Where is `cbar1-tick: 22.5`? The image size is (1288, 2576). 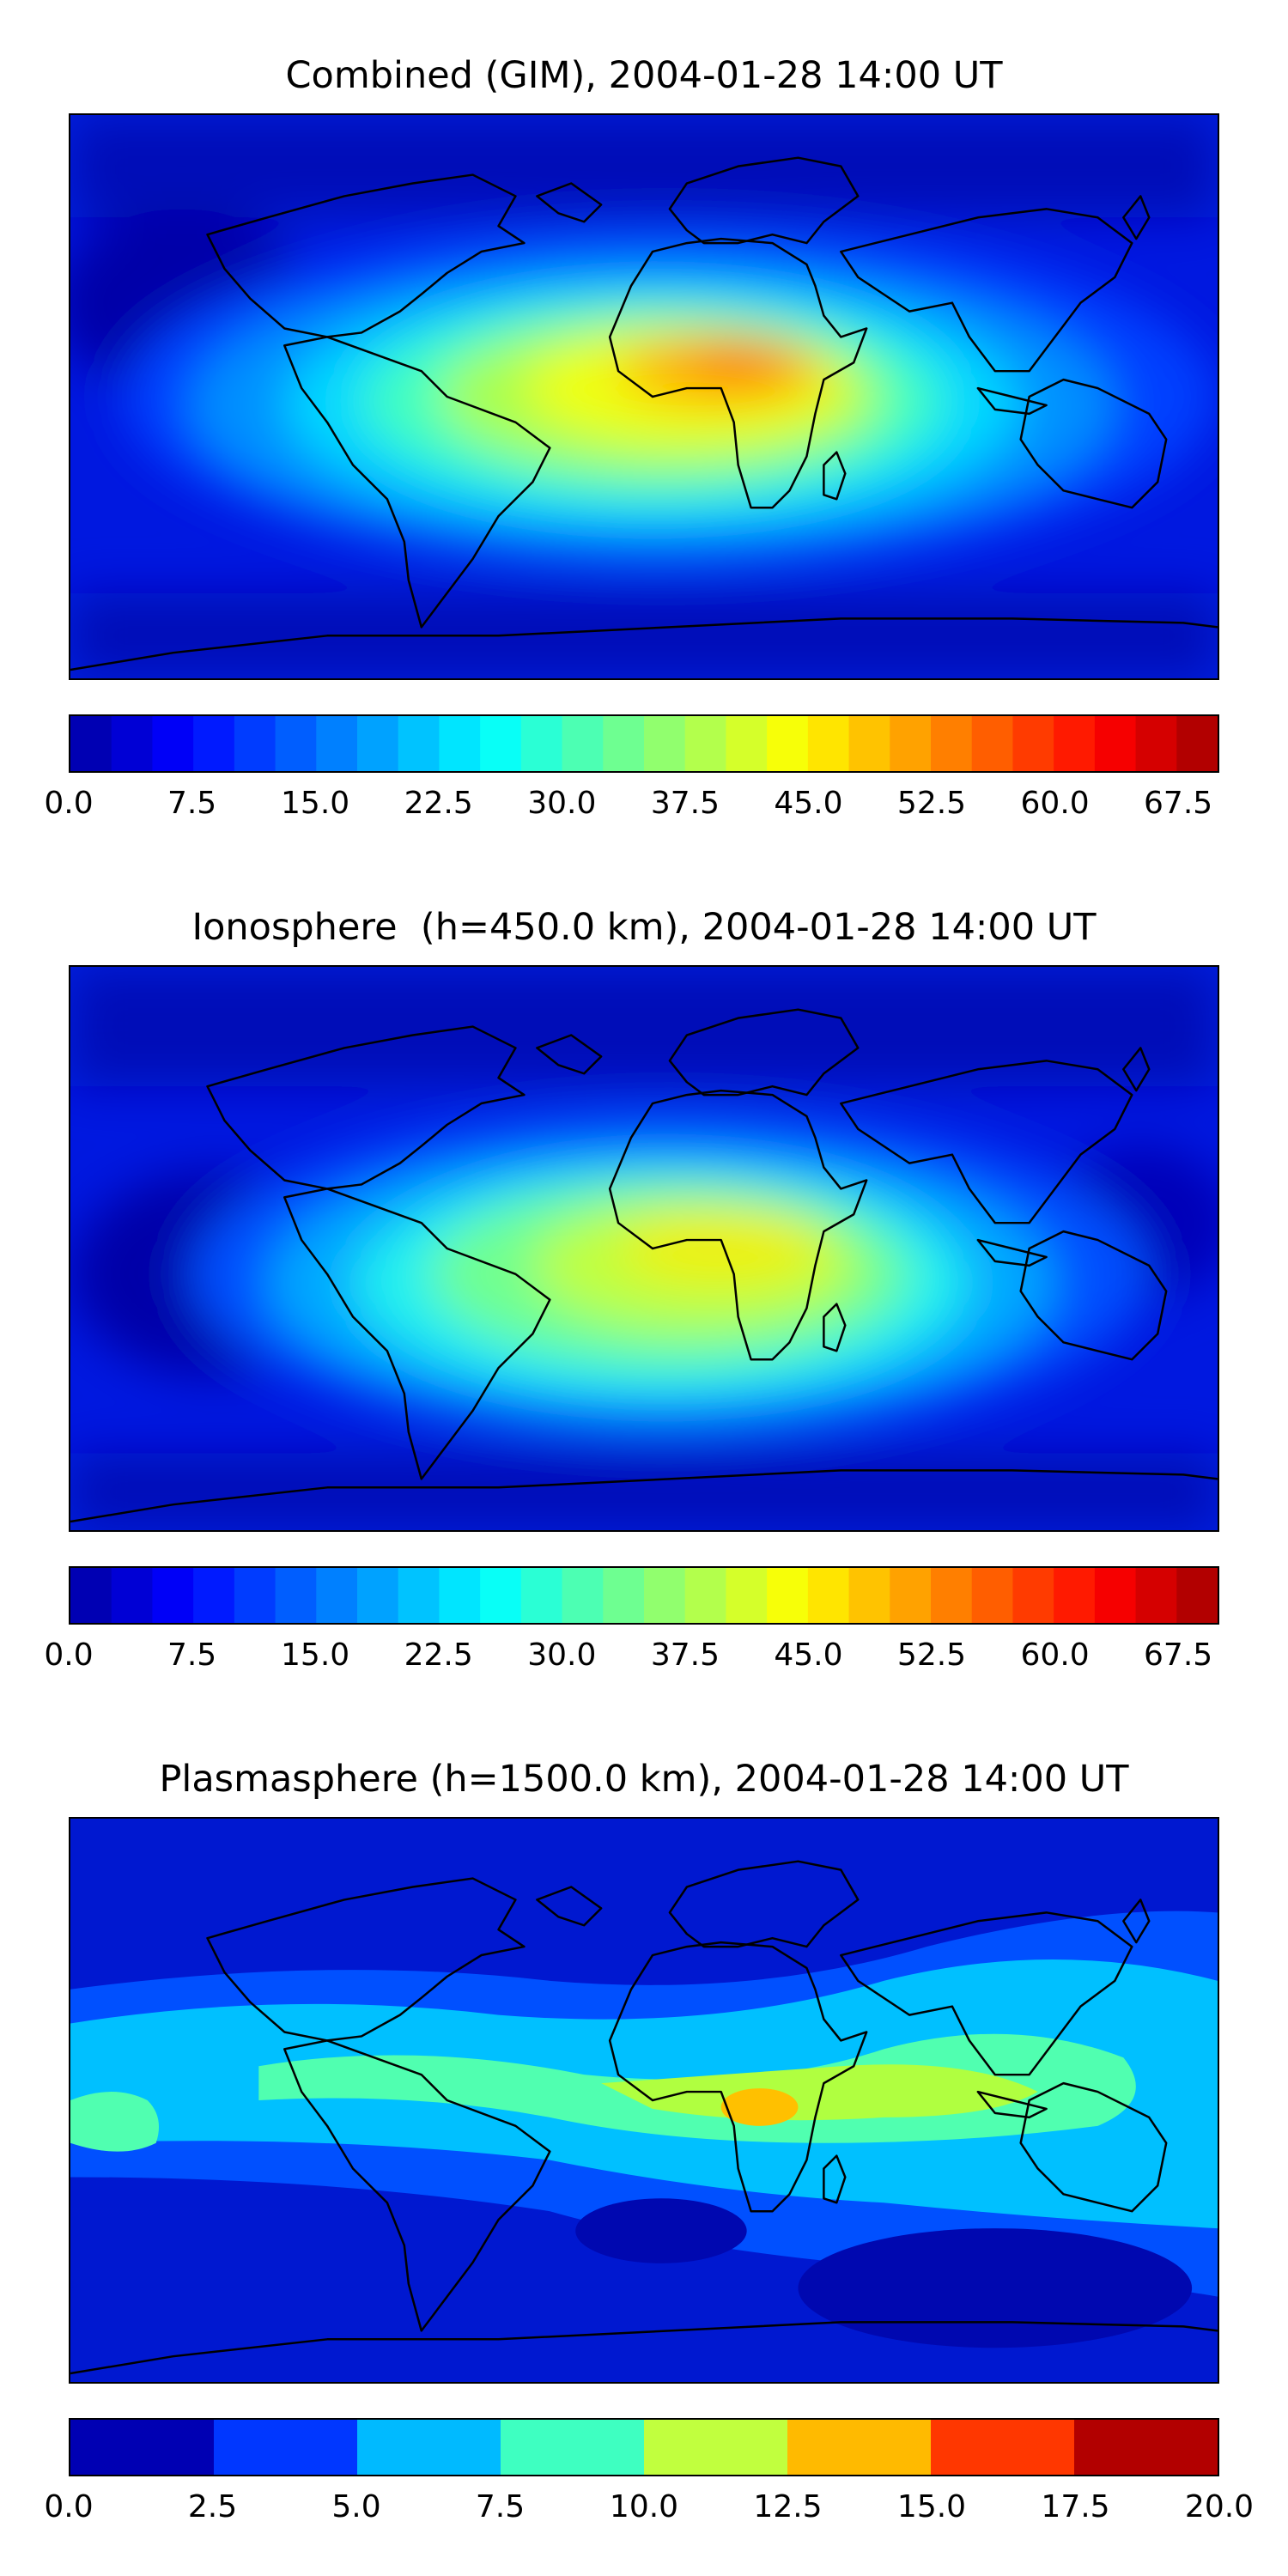 cbar1-tick: 22.5 is located at coordinates (439, 803).